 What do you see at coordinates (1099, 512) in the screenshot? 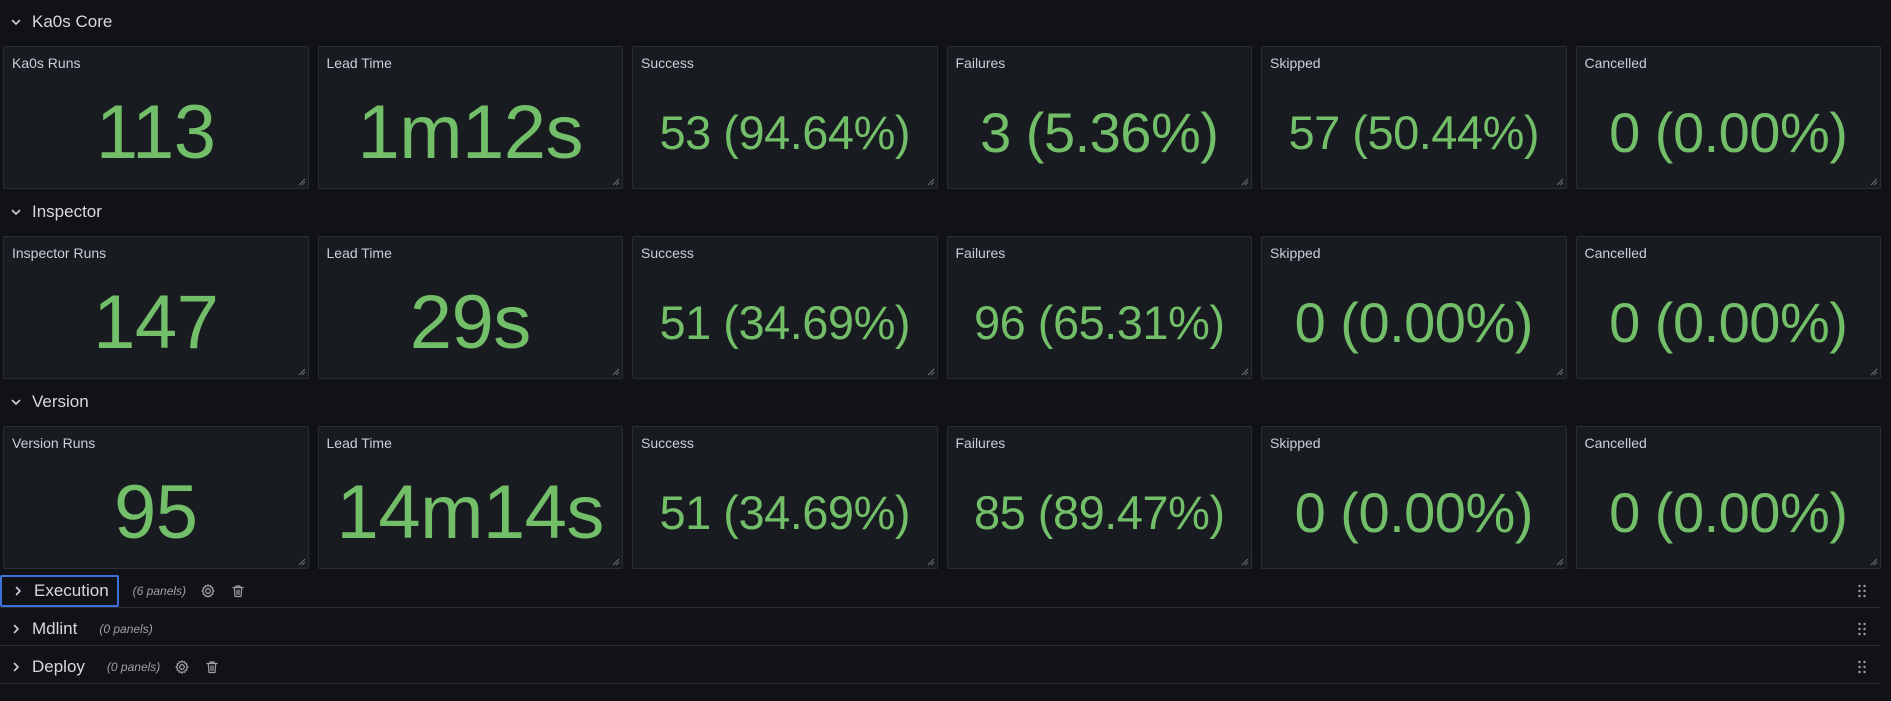
I see `stat-value: 85 (89.47%)` at bounding box center [1099, 512].